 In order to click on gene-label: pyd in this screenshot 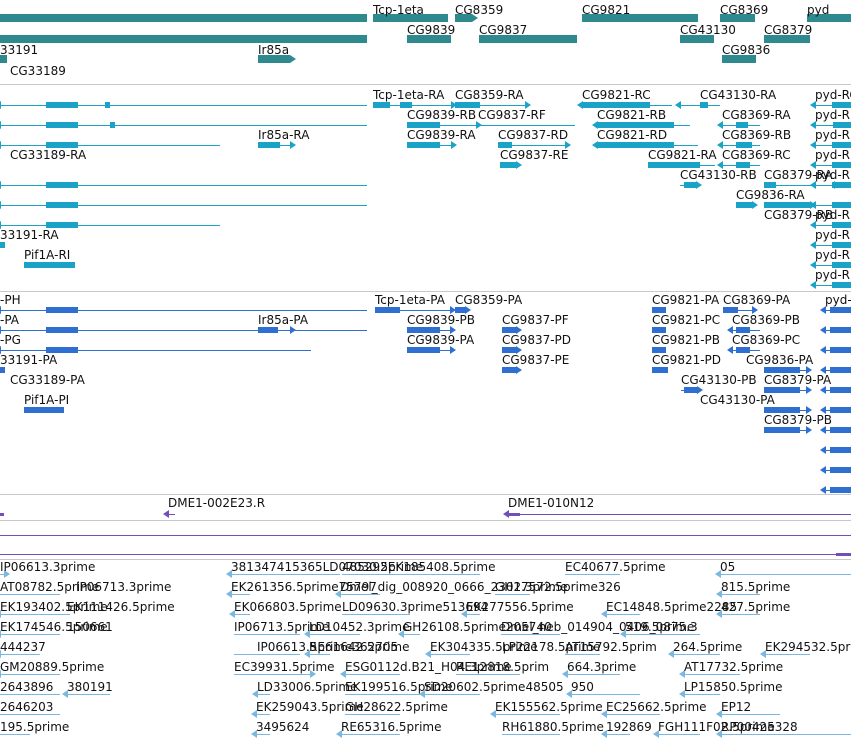, I will do `click(818, 10)`.